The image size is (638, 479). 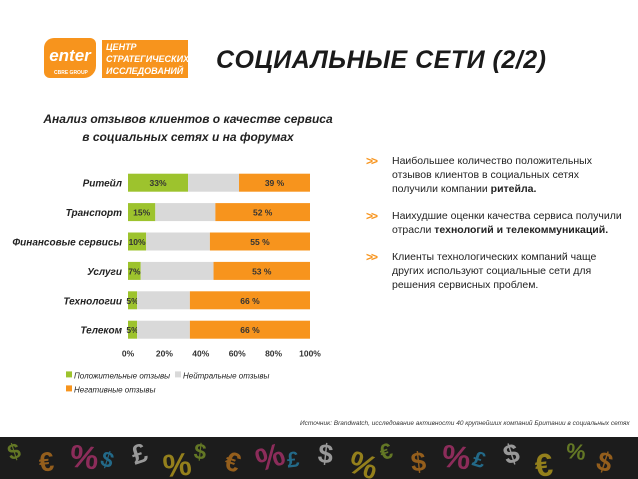 What do you see at coordinates (115, 389) in the screenshot?
I see `legend-label: Негативные отзывы` at bounding box center [115, 389].